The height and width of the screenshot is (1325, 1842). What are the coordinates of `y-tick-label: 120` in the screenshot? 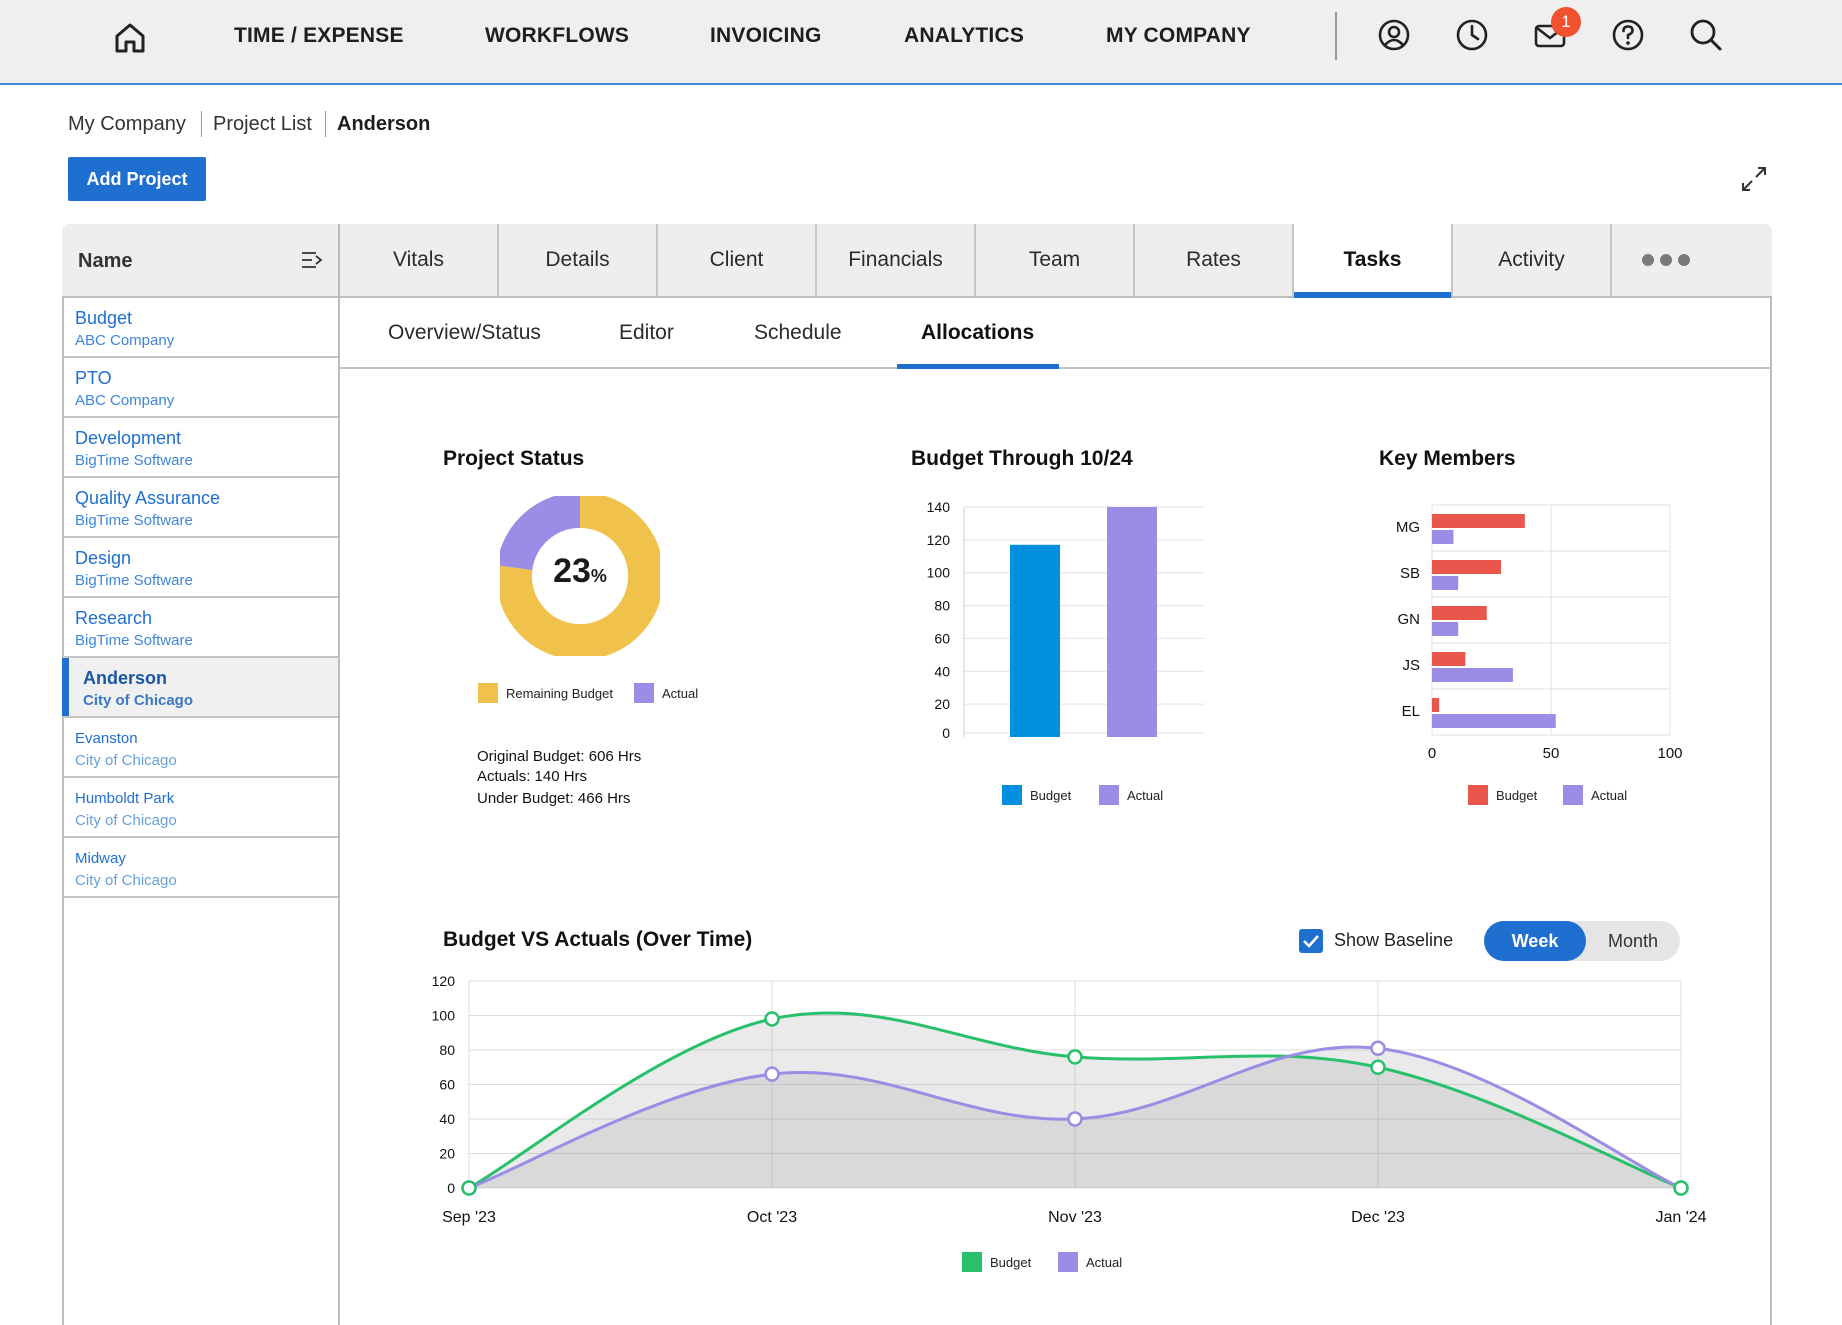 It's located at (444, 981).